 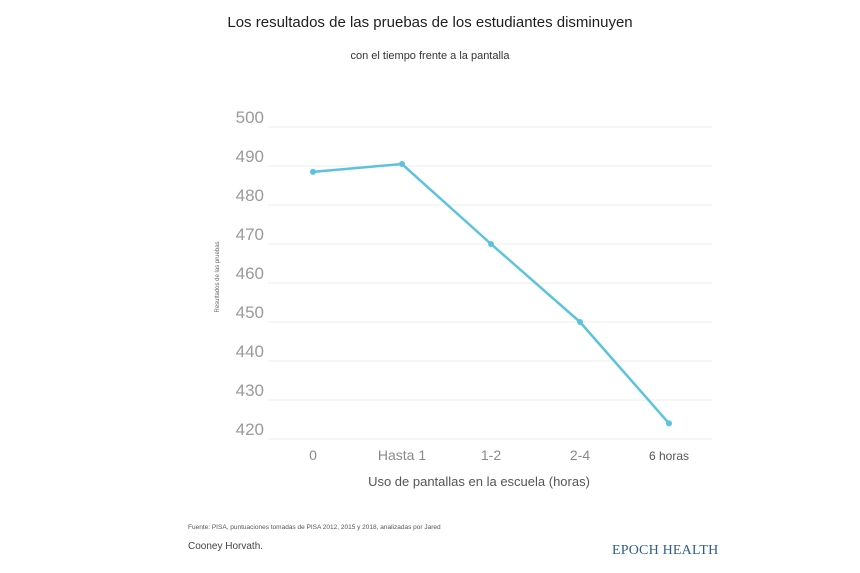 I want to click on y-tick-label: 490, so click(x=250, y=156).